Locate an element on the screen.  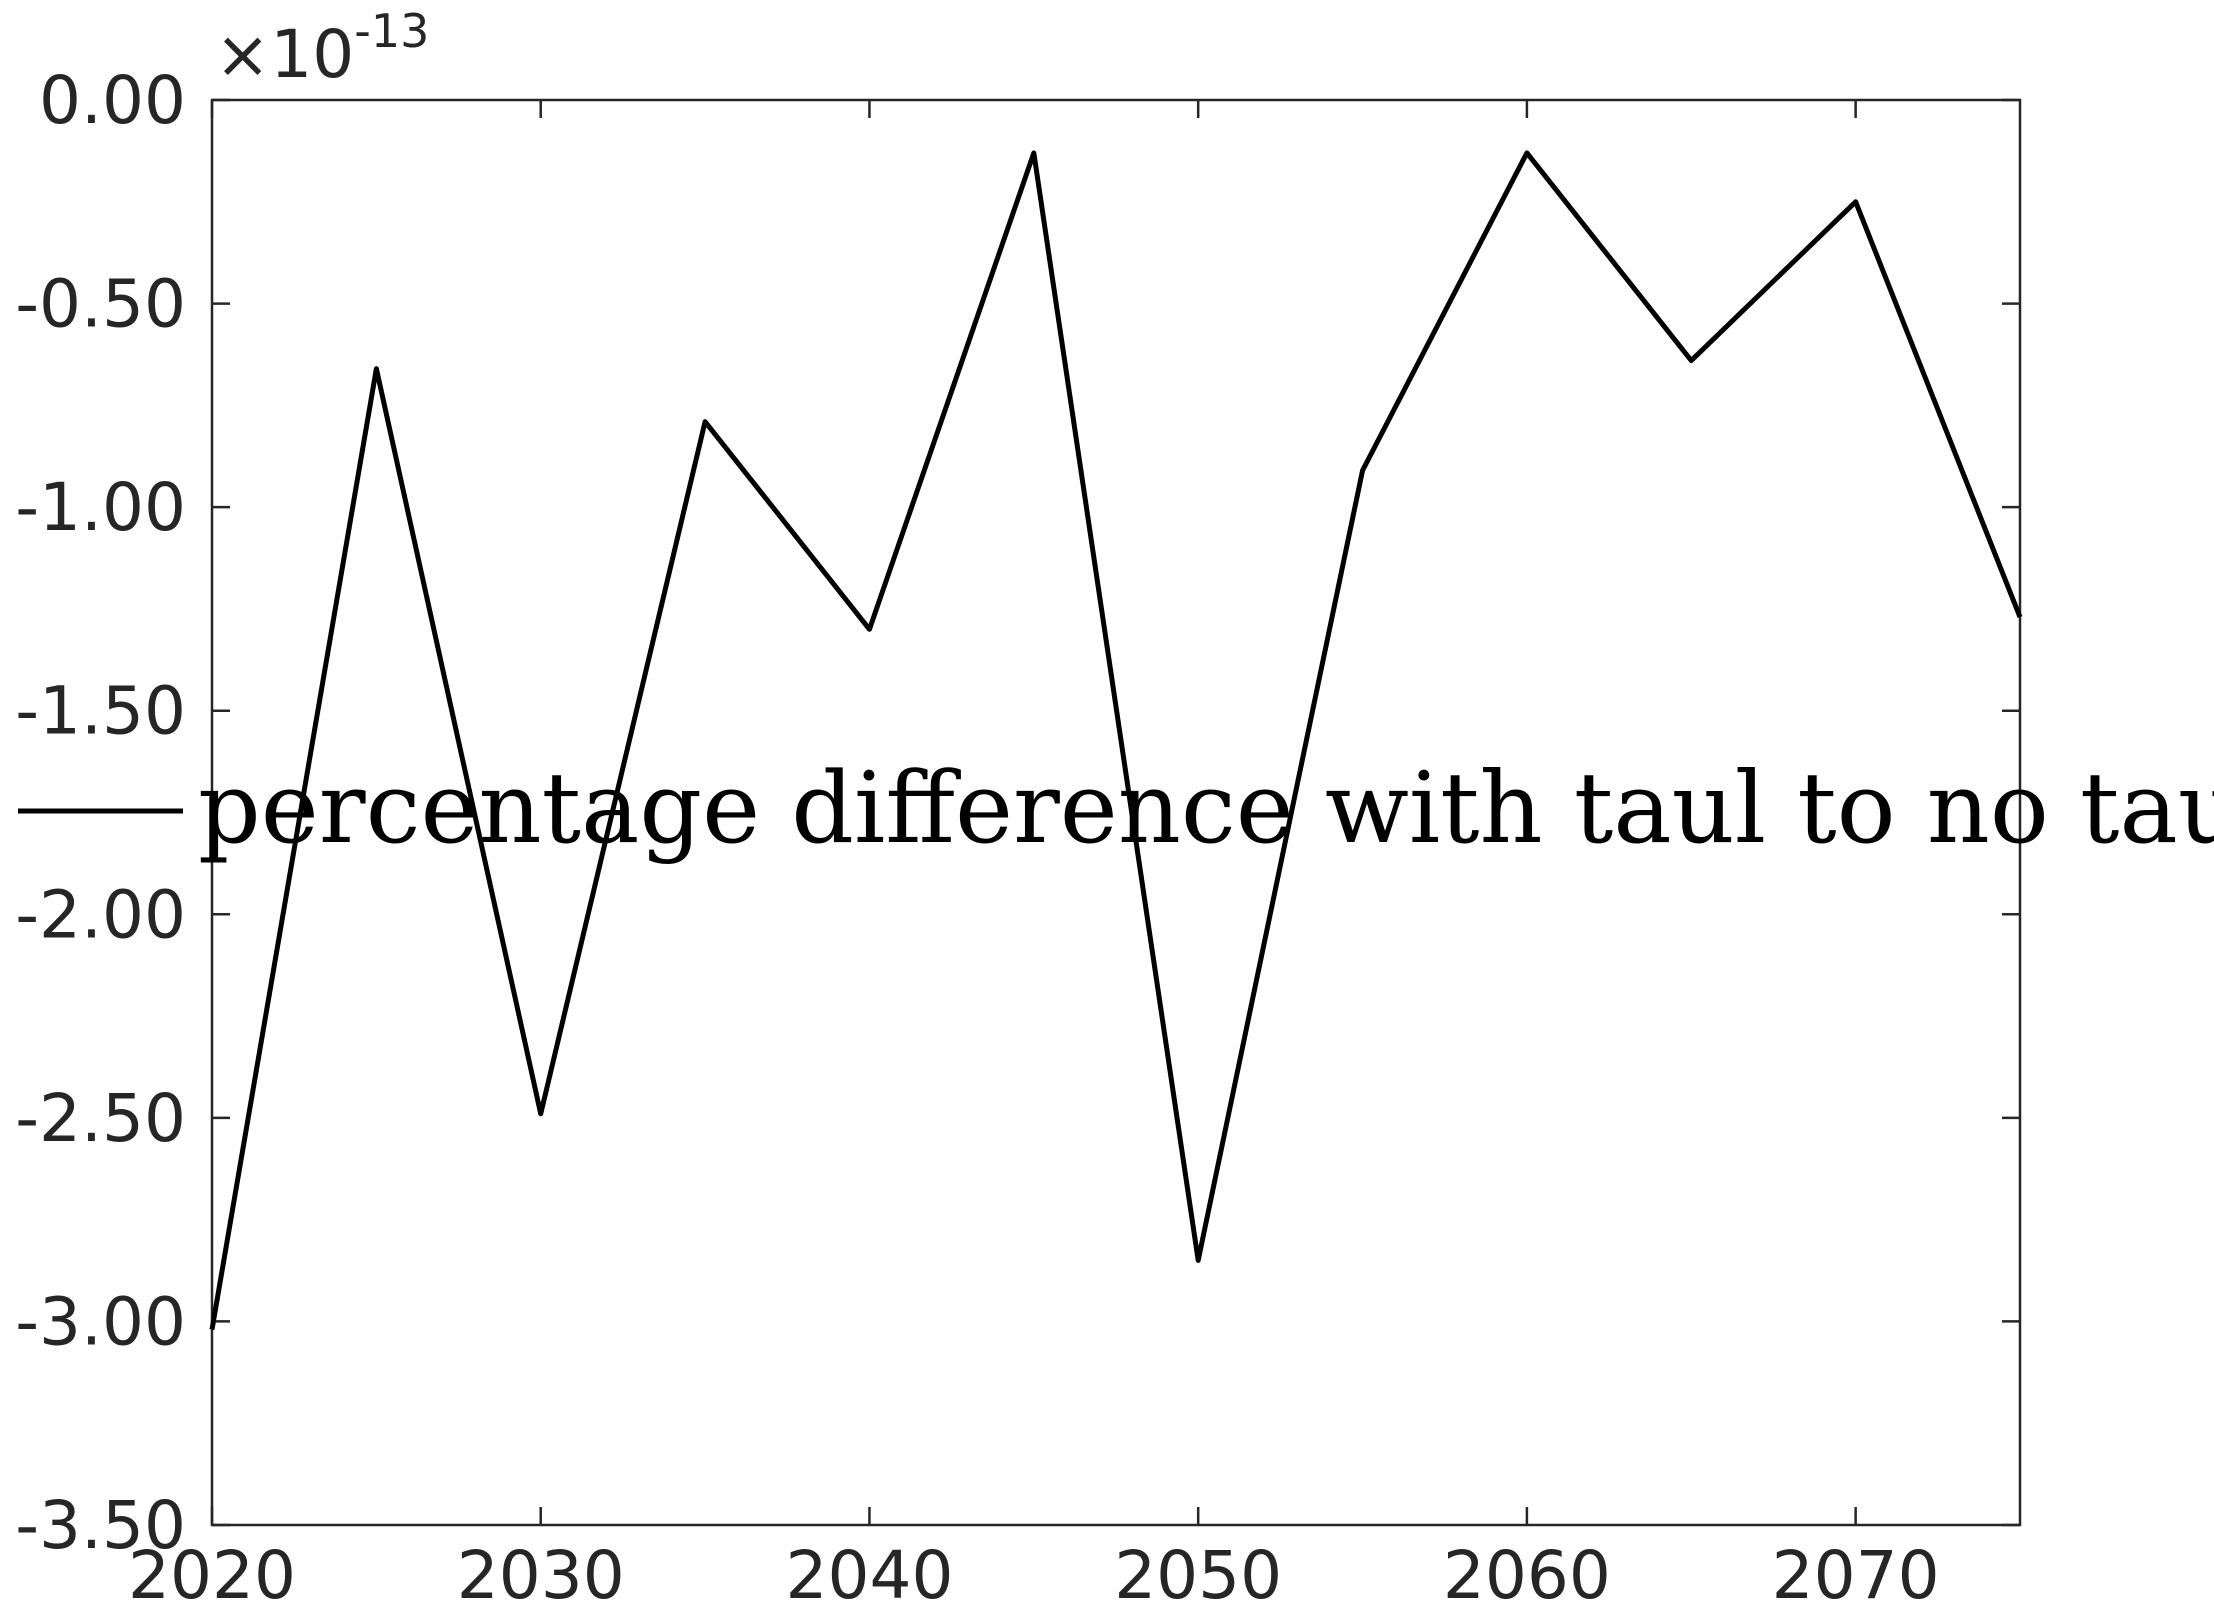
y-tick-label: -1.00 is located at coordinates (100, 507).